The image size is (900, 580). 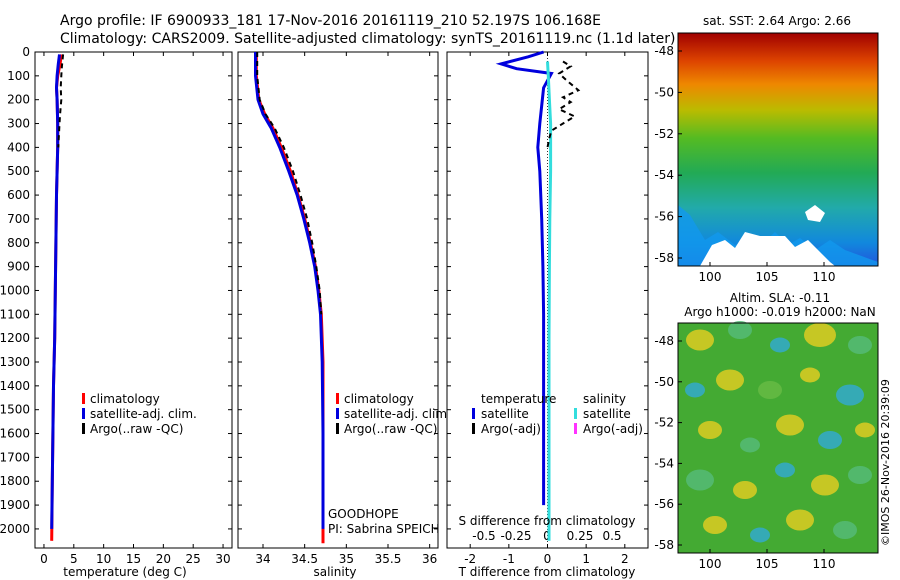 What do you see at coordinates (524, 278) in the screenshot?
I see `series-temperature-satellite` at bounding box center [524, 278].